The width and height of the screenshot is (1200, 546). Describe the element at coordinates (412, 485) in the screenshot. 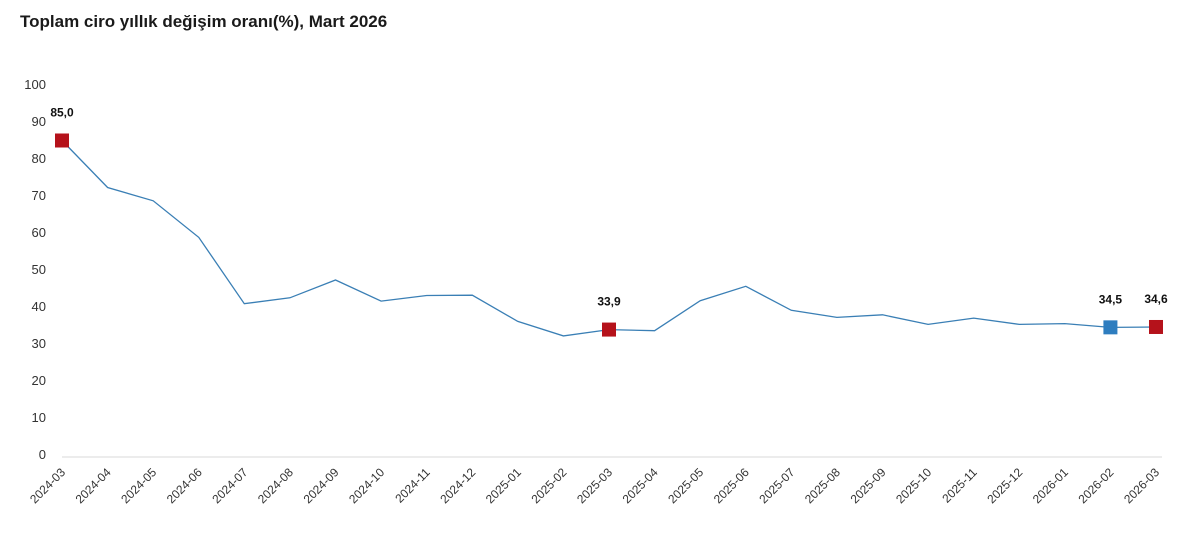

I see `x-tick-label: 2024-11` at that location.